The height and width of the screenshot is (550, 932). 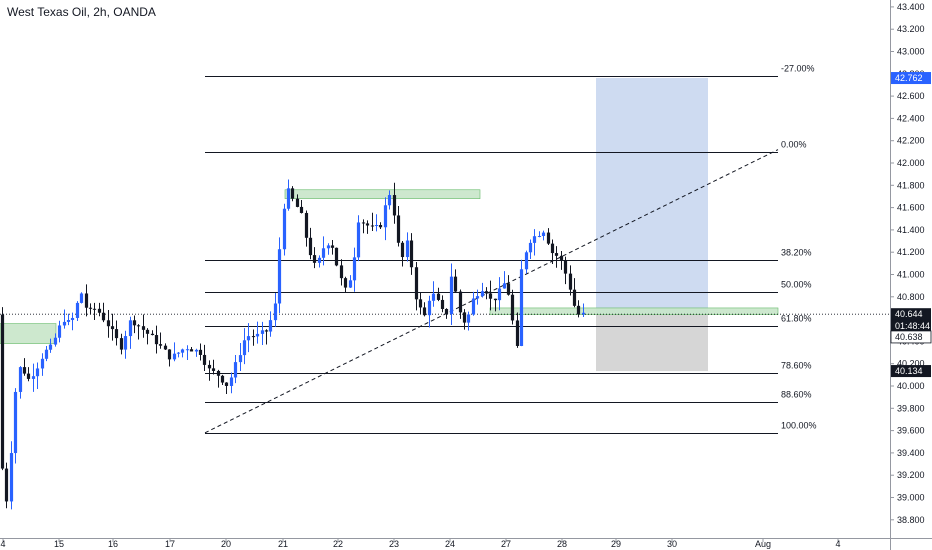 What do you see at coordinates (911, 520) in the screenshot?
I see `price-tick-label: 38.800` at bounding box center [911, 520].